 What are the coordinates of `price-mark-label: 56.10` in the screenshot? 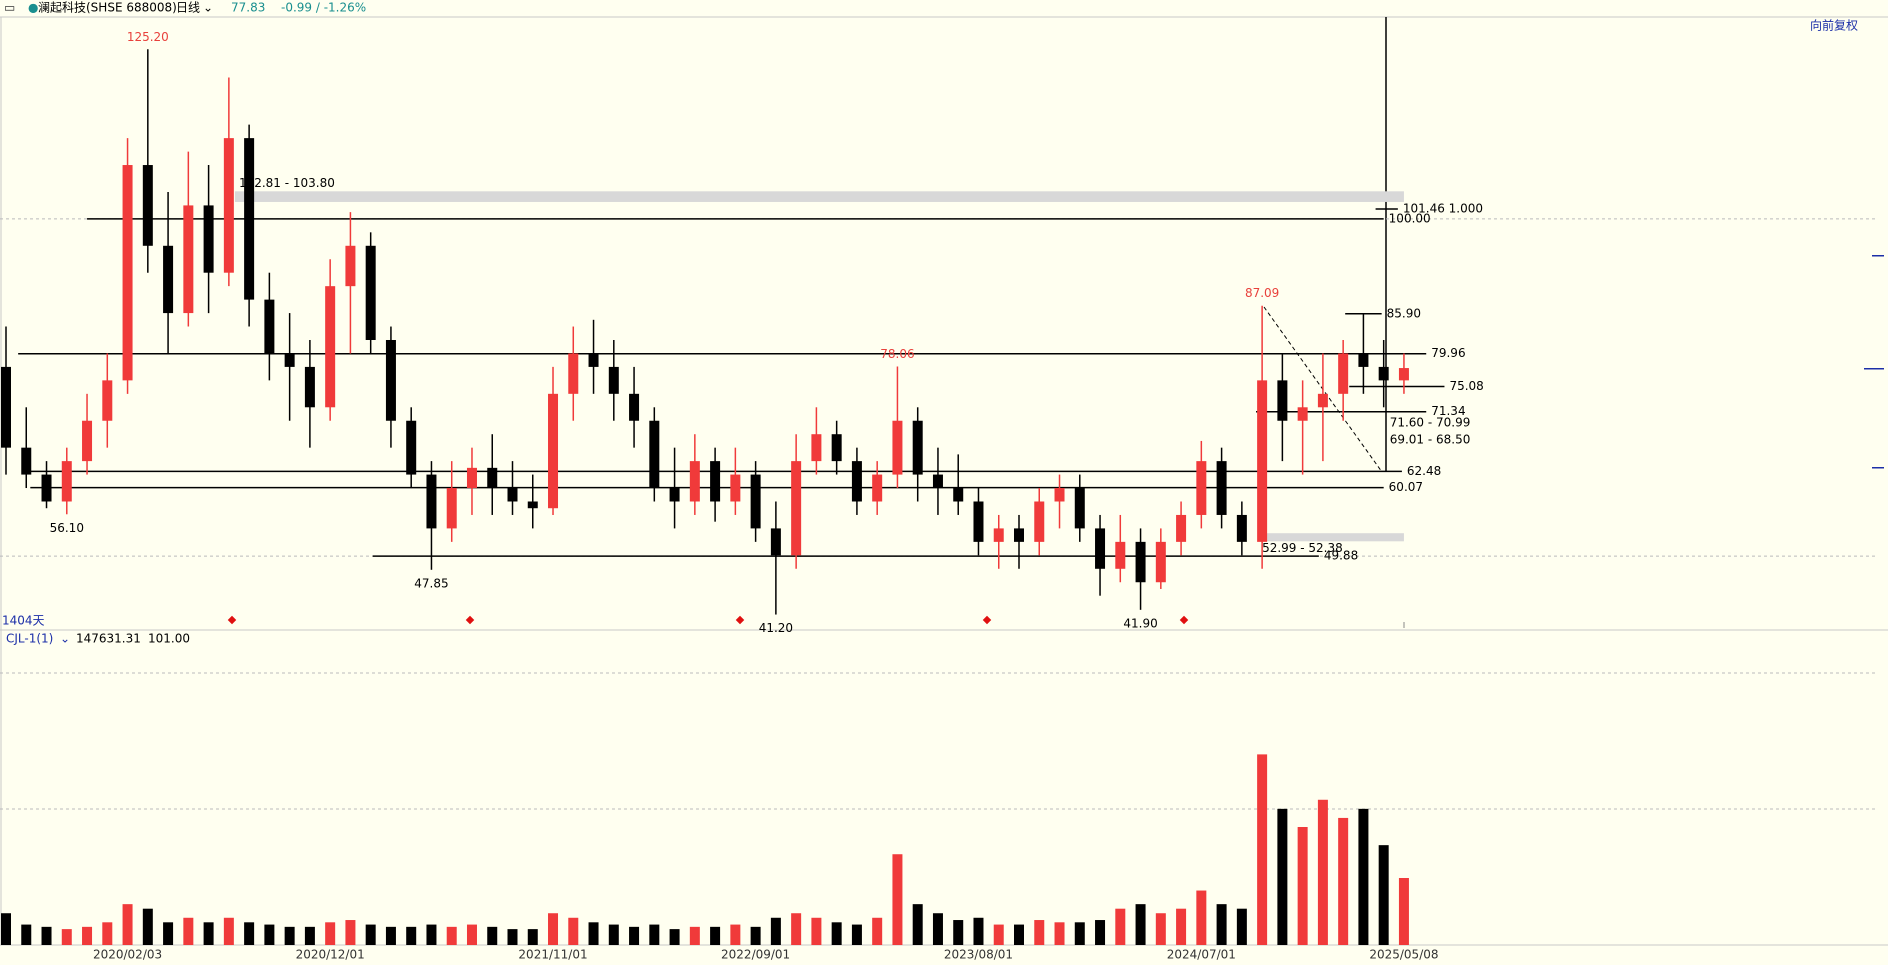 It's located at (67, 528).